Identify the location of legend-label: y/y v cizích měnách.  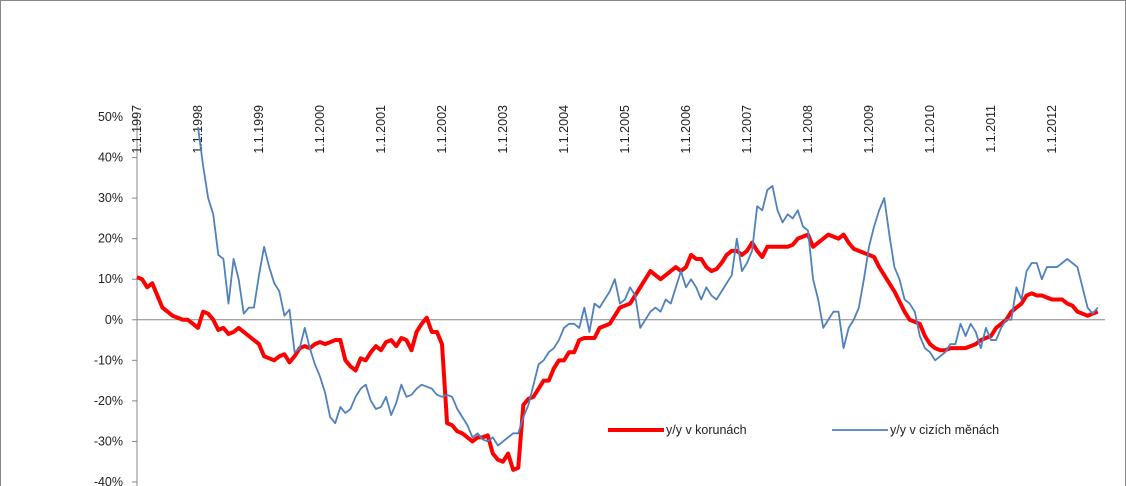
(944, 430).